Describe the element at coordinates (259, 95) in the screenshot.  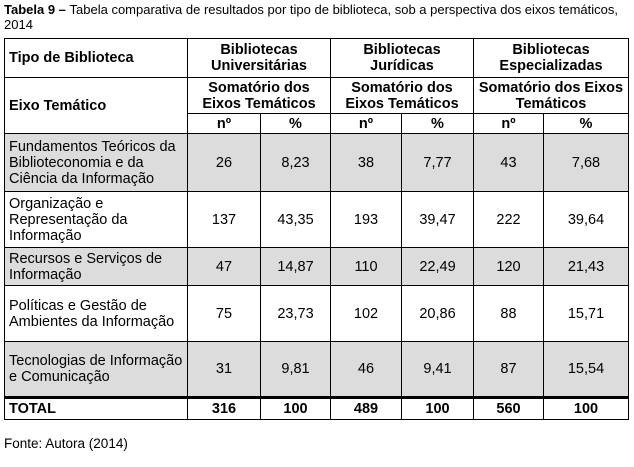
I see `subheader-universitarias: Somatório dos Eixos Temáticos` at that location.